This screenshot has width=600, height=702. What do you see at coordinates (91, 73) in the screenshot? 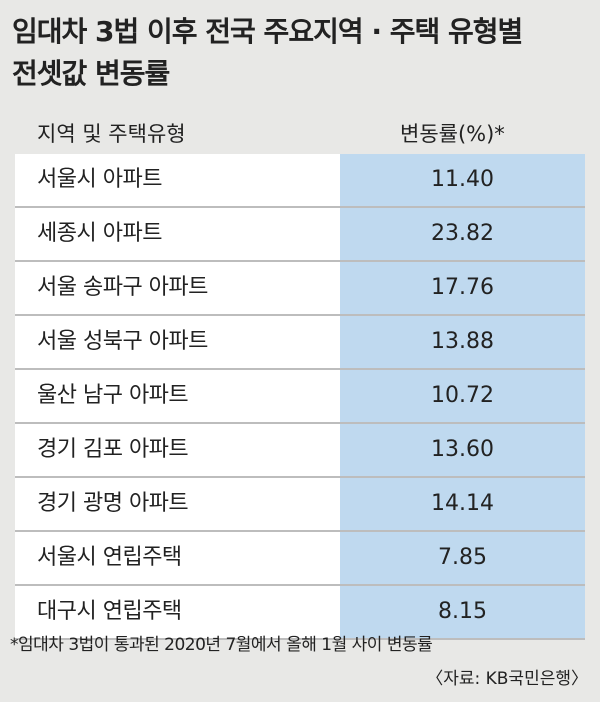
I see `title: 전셋값 변동률` at bounding box center [91, 73].